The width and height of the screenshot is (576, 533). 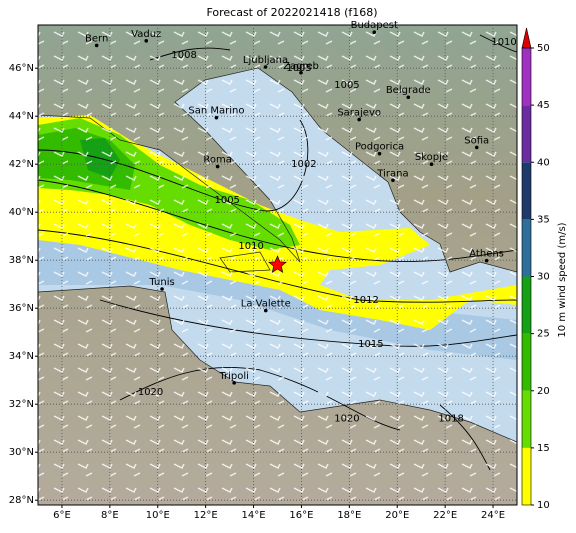 What do you see at coordinates (543, 391) in the screenshot?
I see `colorbar-tick-label: 20` at bounding box center [543, 391].